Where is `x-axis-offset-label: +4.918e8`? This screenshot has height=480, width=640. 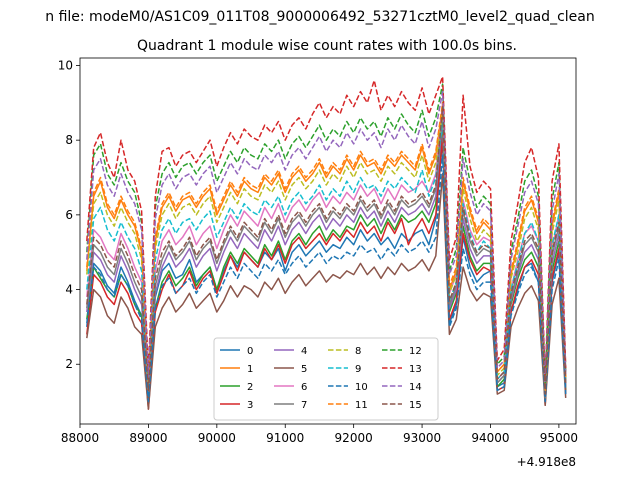 x-axis-offset-label: +4.918e8 is located at coordinates (546, 462).